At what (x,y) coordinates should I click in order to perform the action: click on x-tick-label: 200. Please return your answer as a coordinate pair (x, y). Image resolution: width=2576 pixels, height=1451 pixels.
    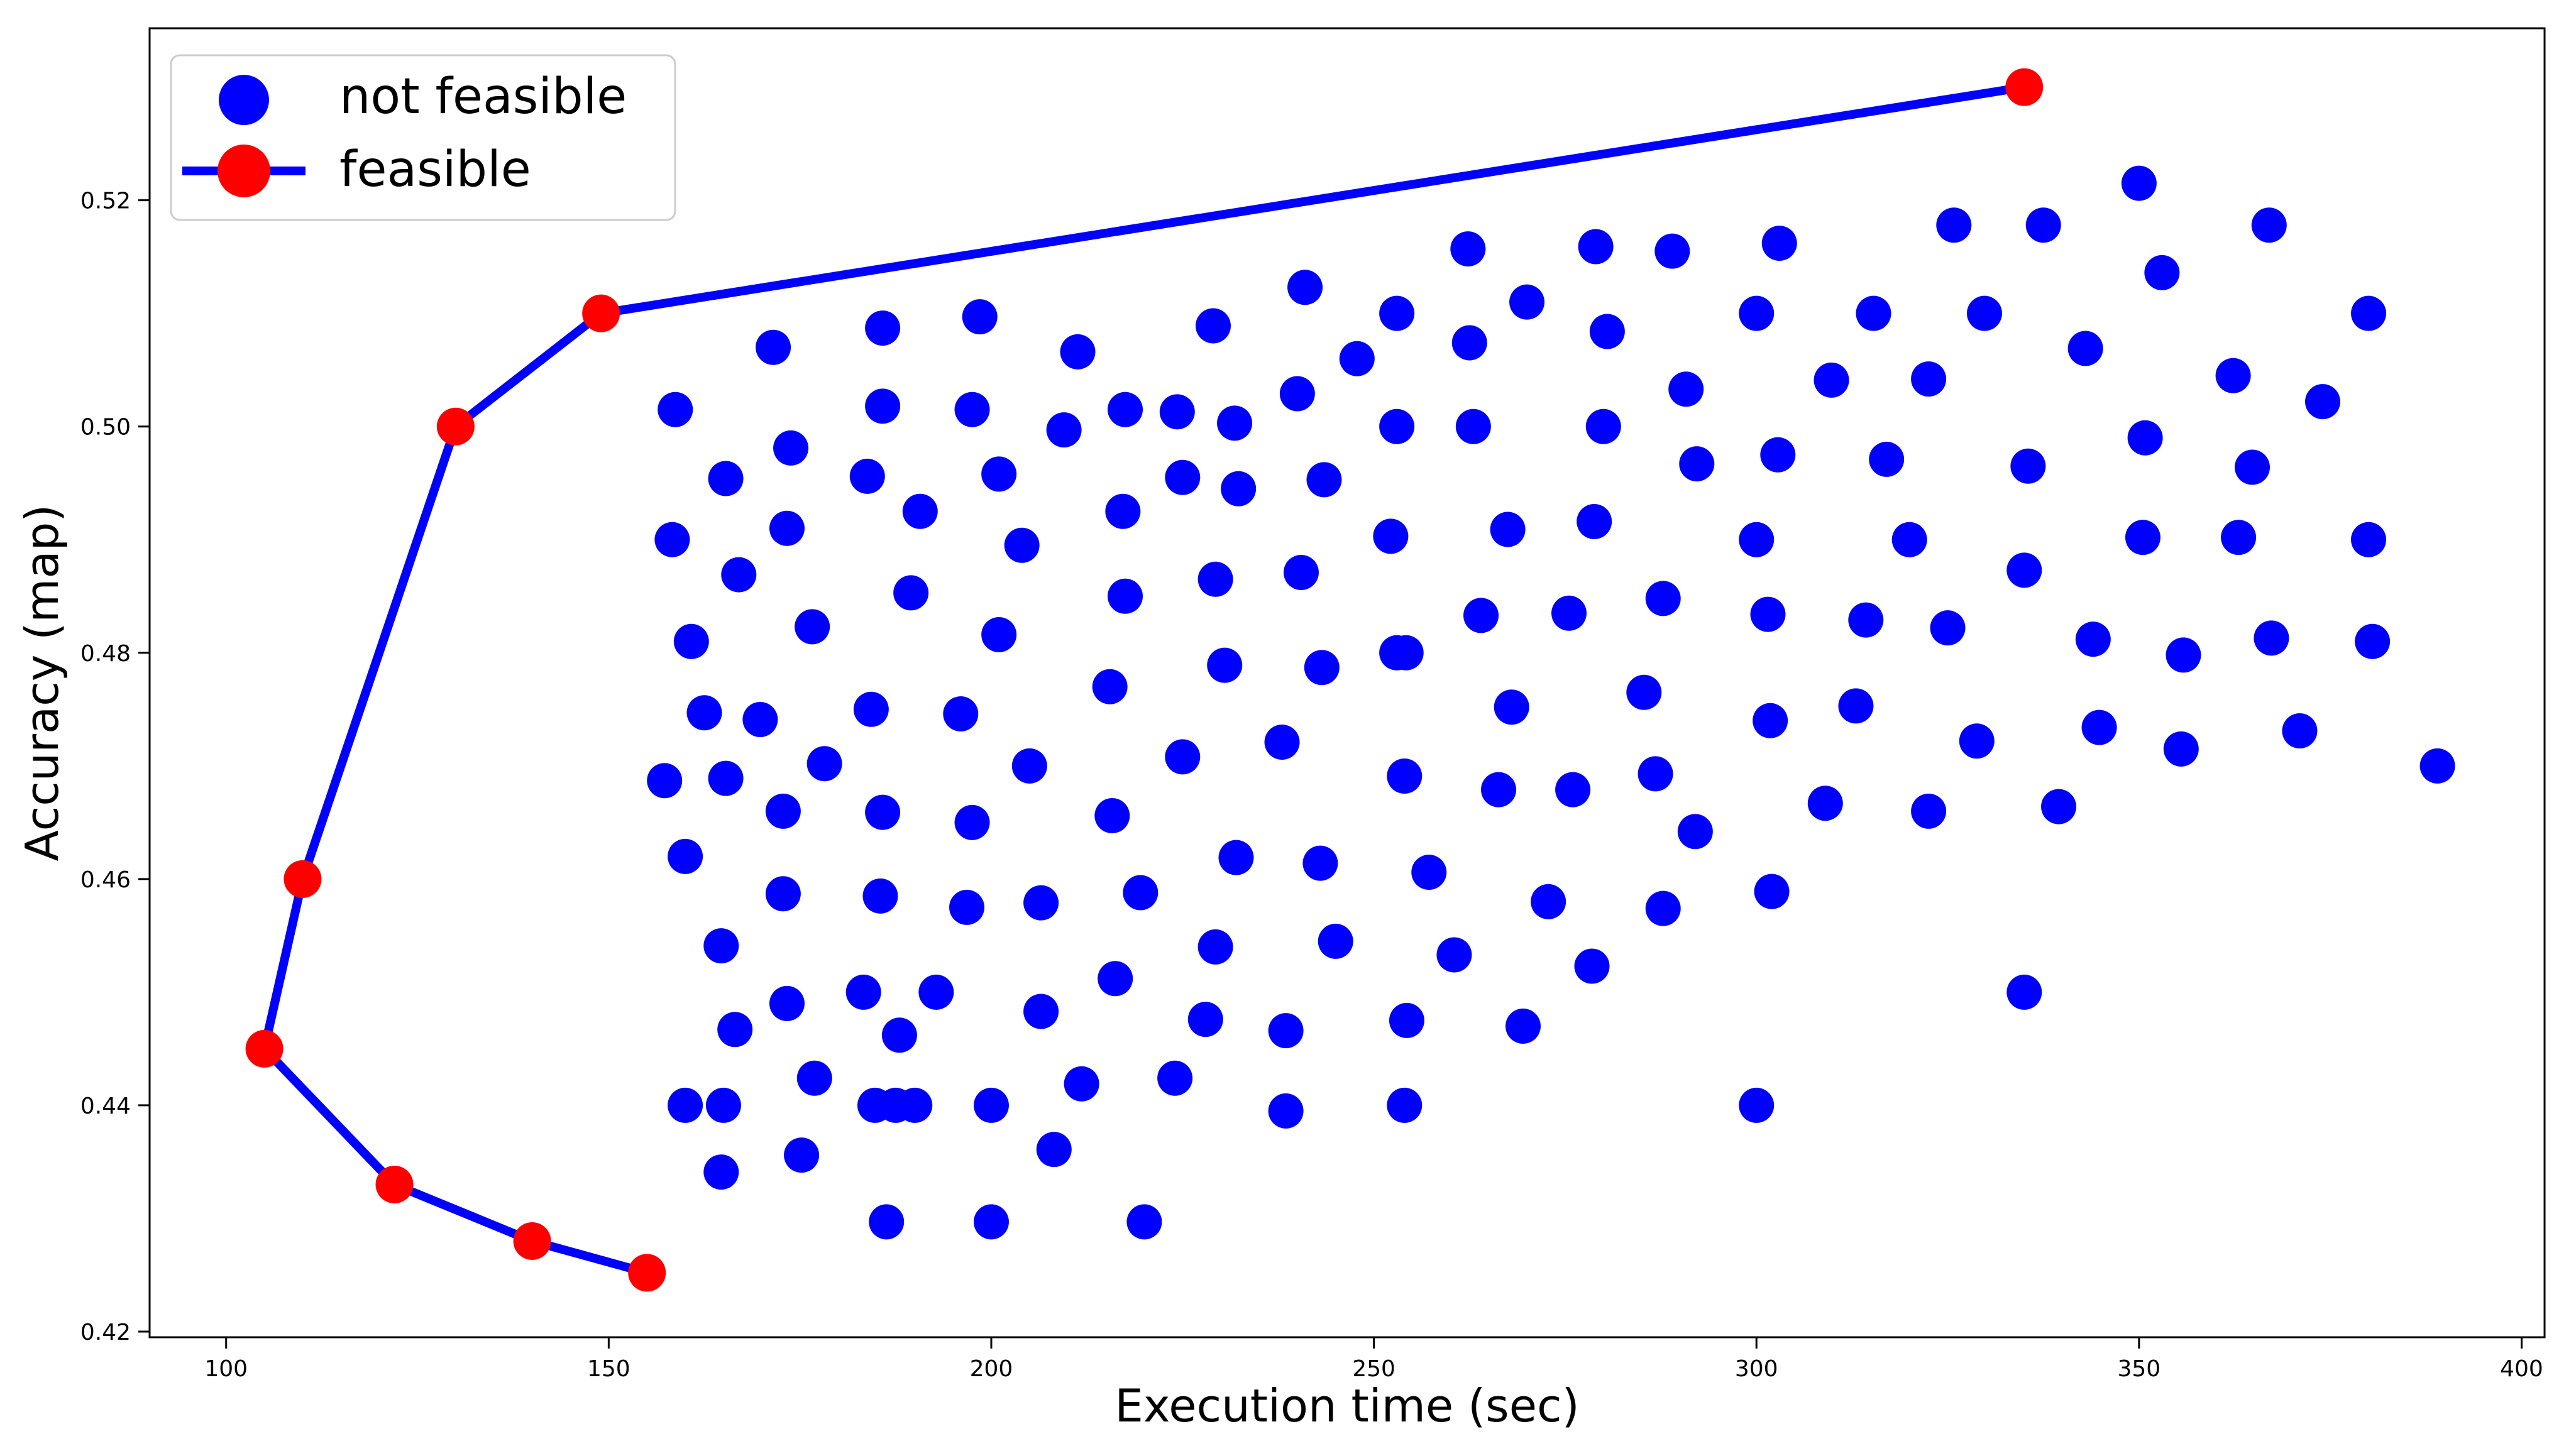
    Looking at the image, I should click on (991, 1369).